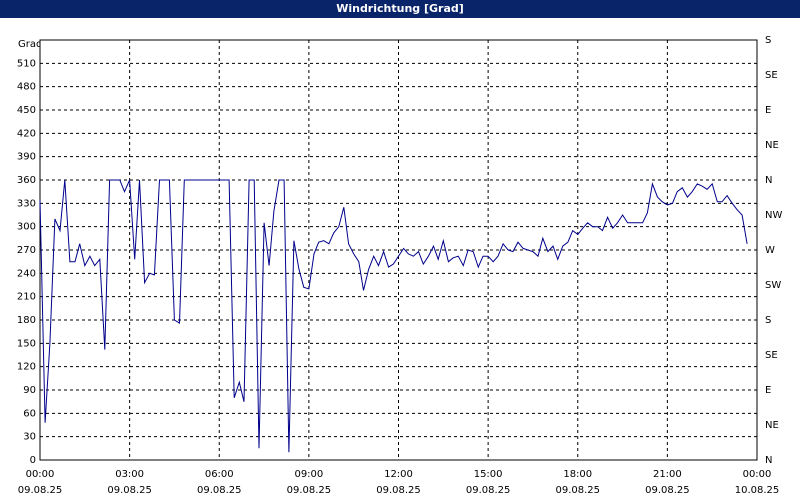 This screenshot has height=500, width=800. What do you see at coordinates (29, 413) in the screenshot?
I see `y-tick-label: 60` at bounding box center [29, 413].